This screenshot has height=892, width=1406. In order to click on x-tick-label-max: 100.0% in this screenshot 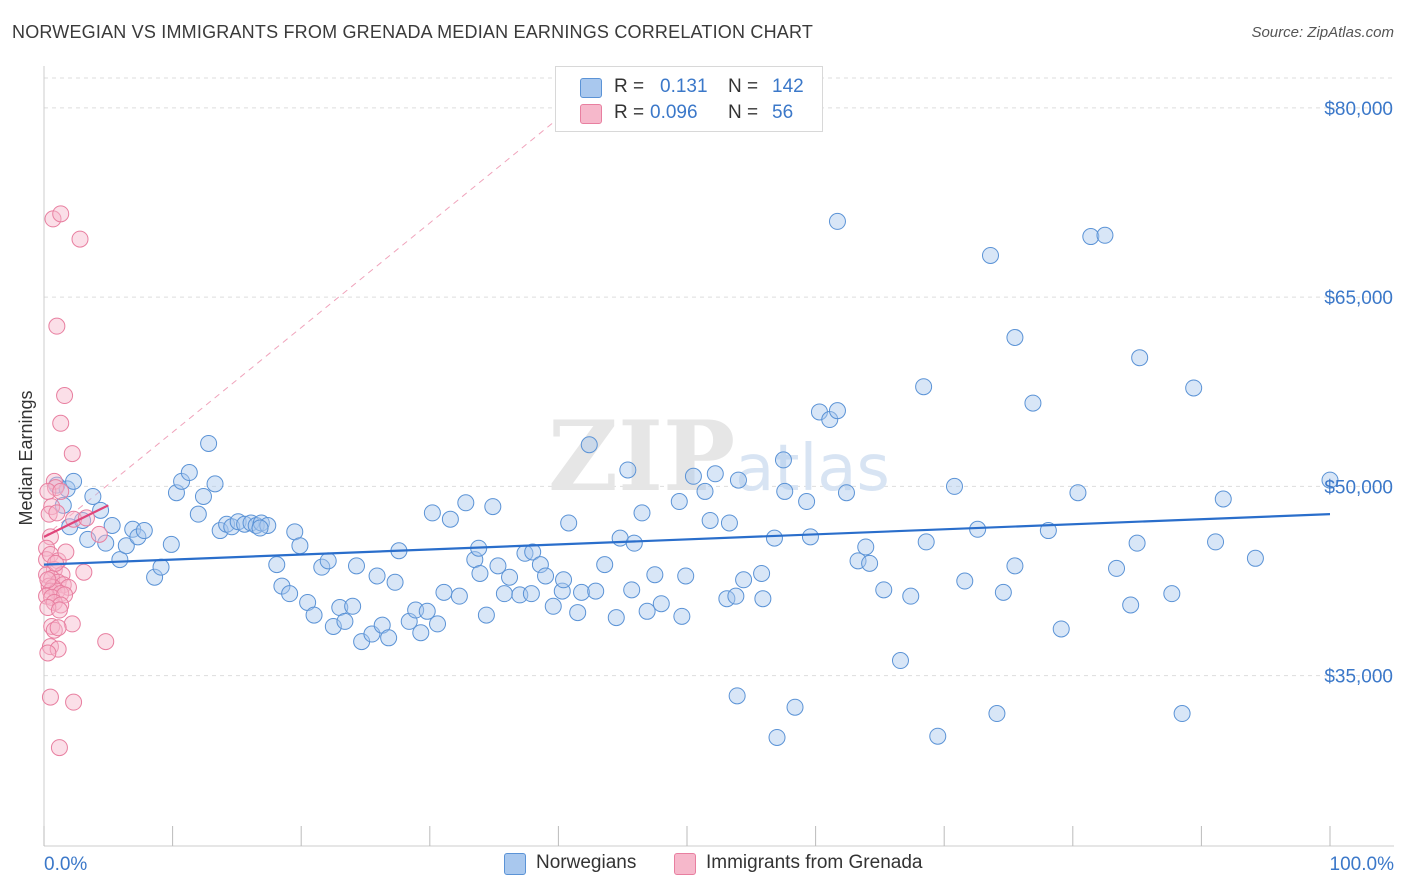, I will do `click(1362, 864)`.